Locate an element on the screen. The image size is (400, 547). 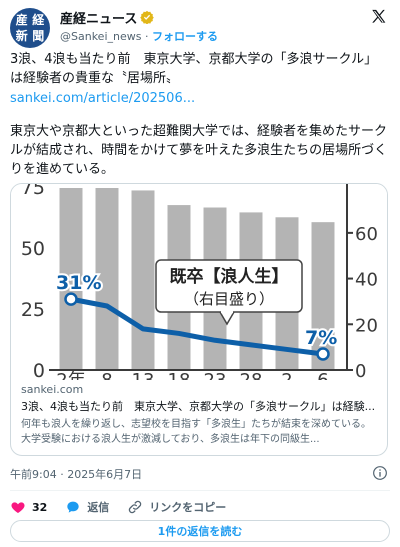
y-right-tick-label: 40 is located at coordinates (366, 280).